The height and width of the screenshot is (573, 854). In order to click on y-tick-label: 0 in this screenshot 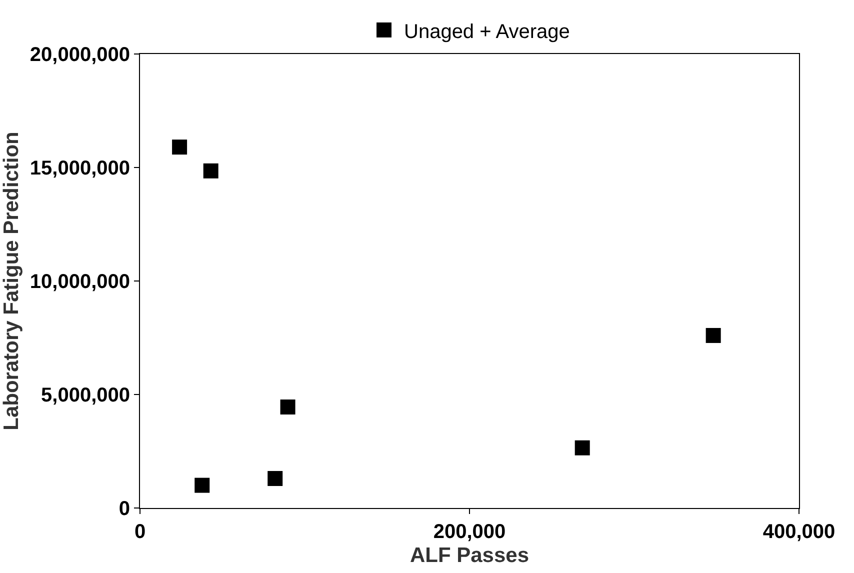, I will do `click(124, 509)`.